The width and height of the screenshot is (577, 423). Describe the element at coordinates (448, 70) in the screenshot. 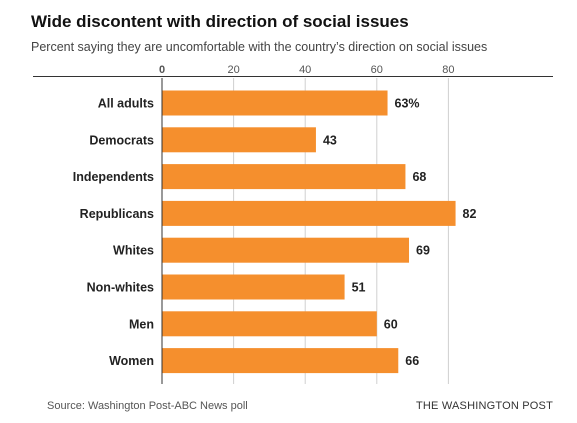

I see `x-tick-label: 80` at that location.